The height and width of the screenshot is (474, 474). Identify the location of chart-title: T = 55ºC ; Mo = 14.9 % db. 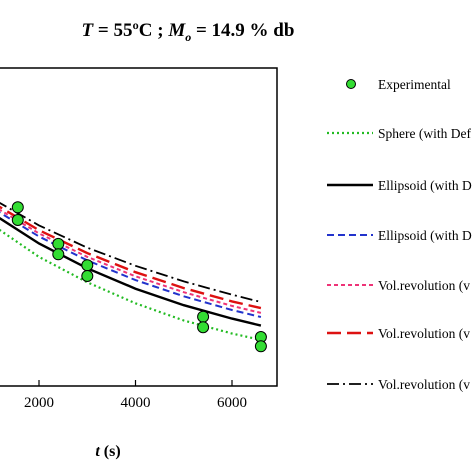
(188, 32).